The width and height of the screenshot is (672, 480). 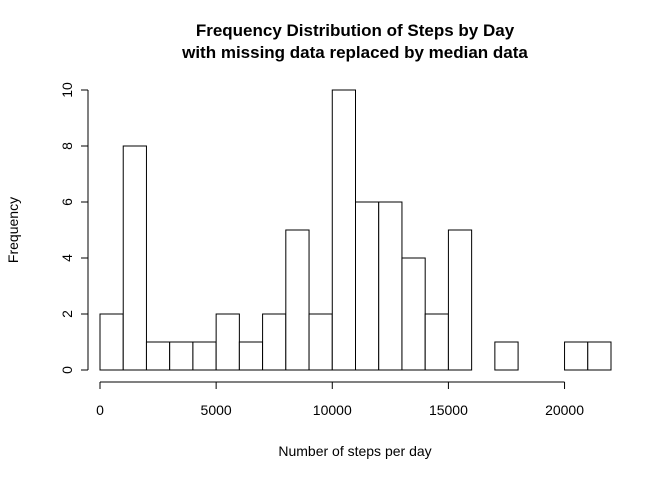 What do you see at coordinates (340, 399) in the screenshot?
I see `x-axis: 0 5000 10000 15000 20000` at bounding box center [340, 399].